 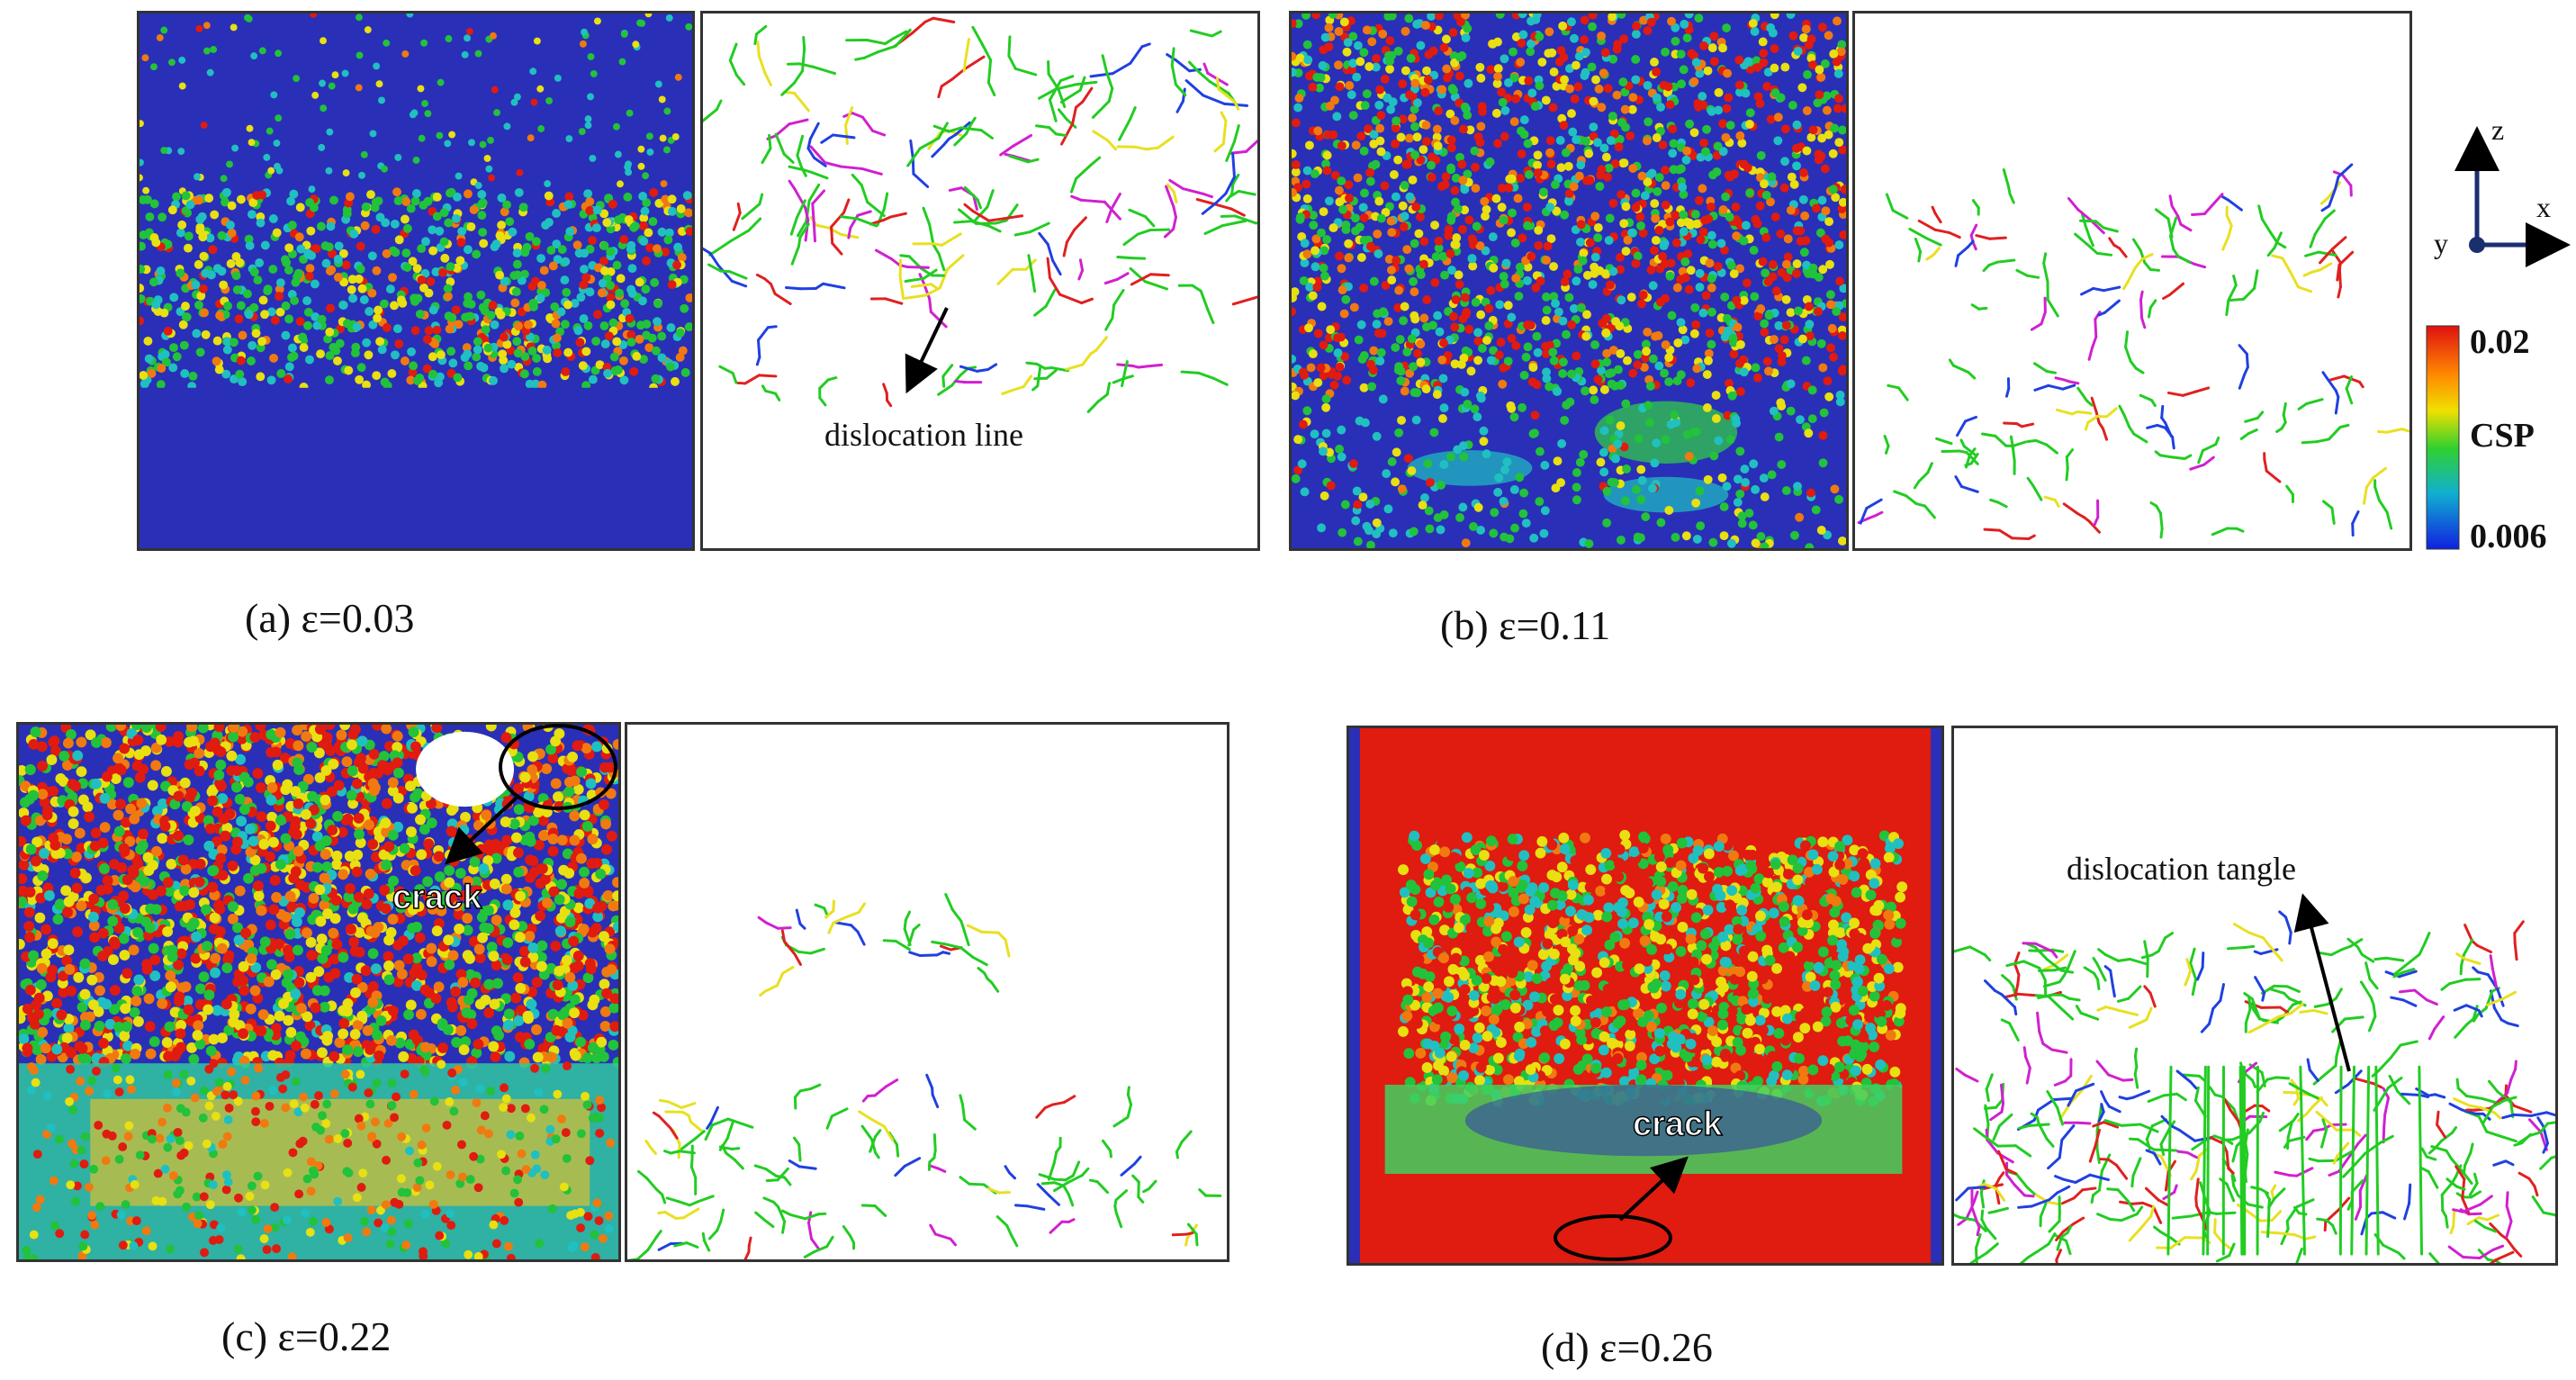 What do you see at coordinates (1645, 996) in the screenshot?
I see `csp-map-d` at bounding box center [1645, 996].